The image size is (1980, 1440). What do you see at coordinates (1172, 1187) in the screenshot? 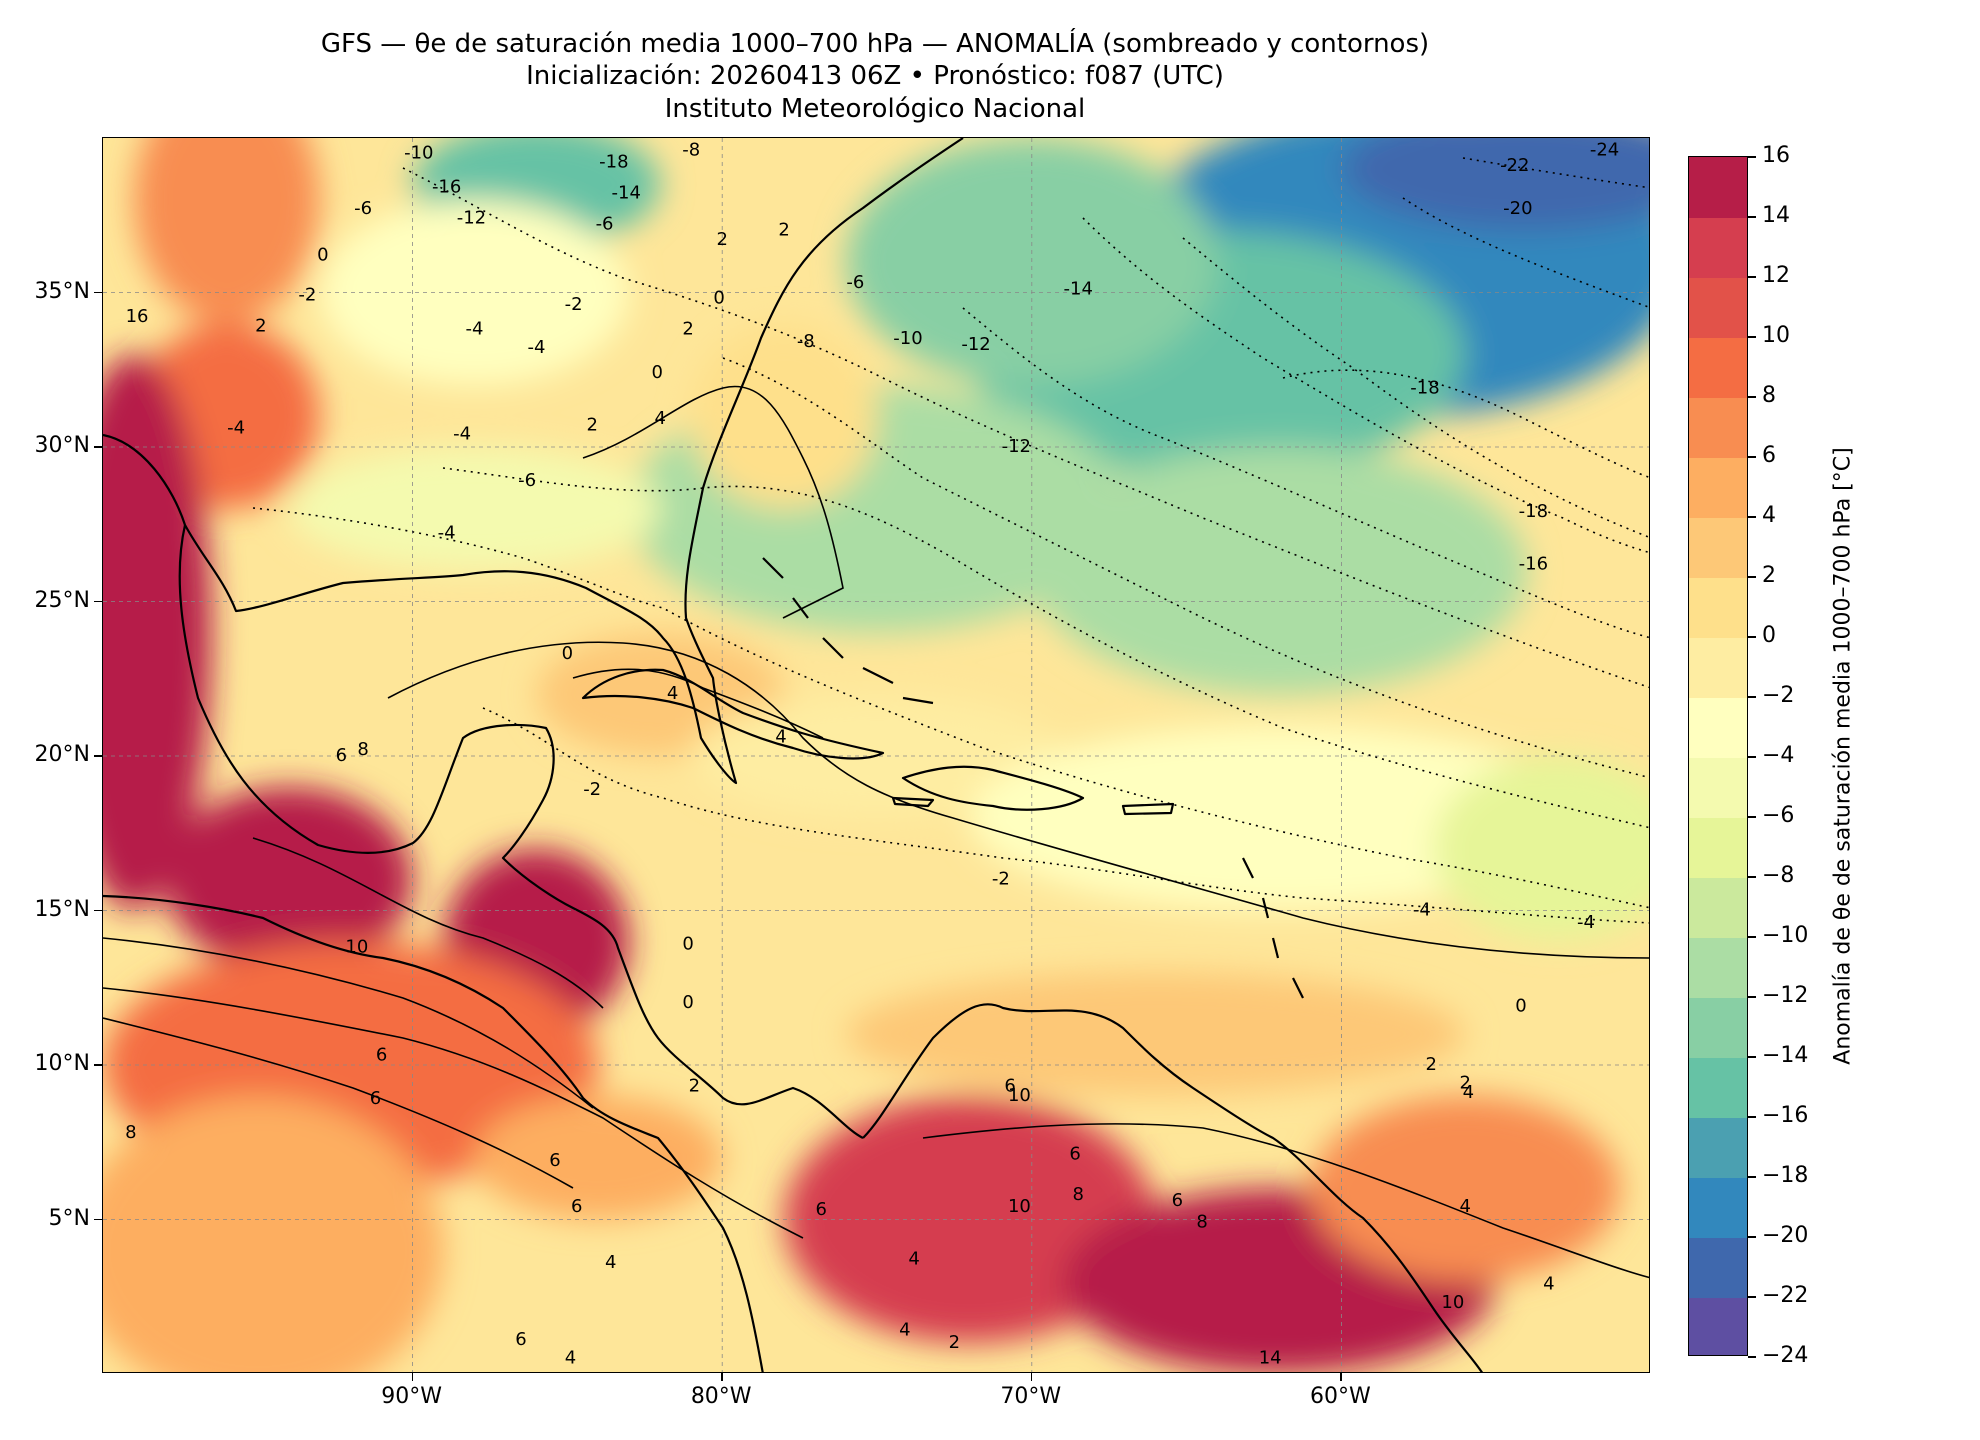
I see `coastline-south-america-north` at bounding box center [1172, 1187].